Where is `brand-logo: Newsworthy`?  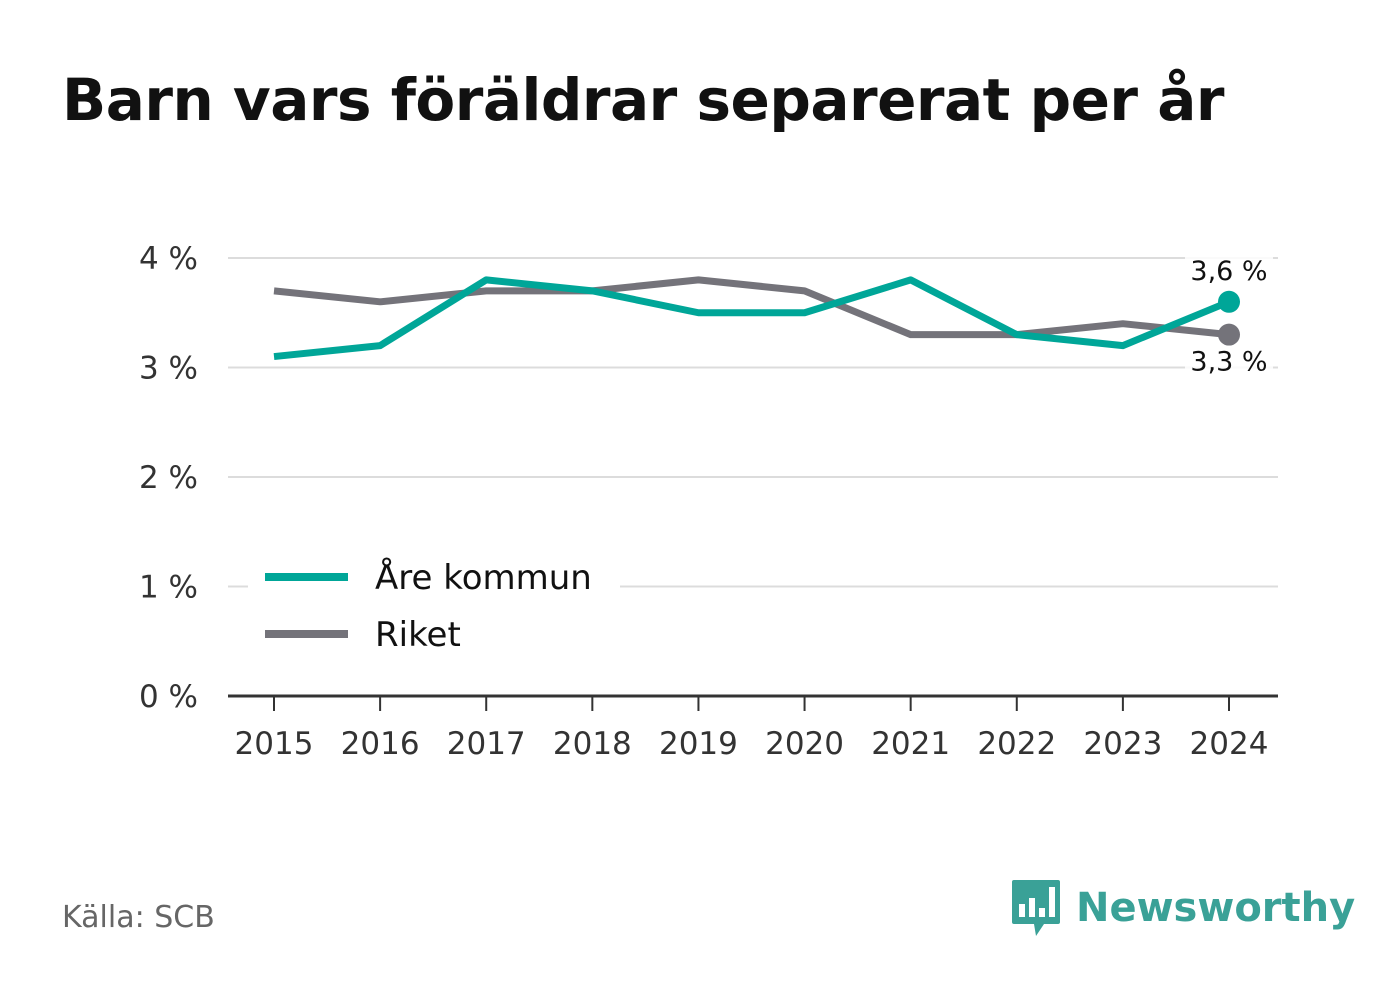 brand-logo: Newsworthy is located at coordinates (1182, 908).